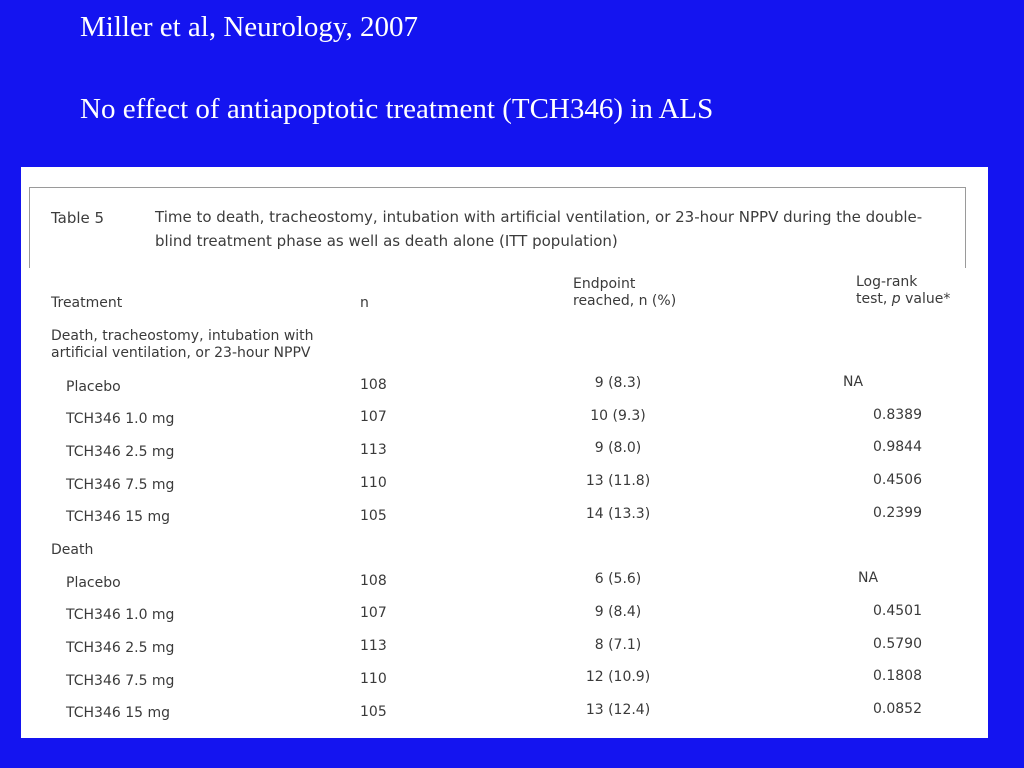 This screenshot has height=768, width=1024. What do you see at coordinates (897, 447) in the screenshot?
I see `table-row-p: 0.9844` at bounding box center [897, 447].